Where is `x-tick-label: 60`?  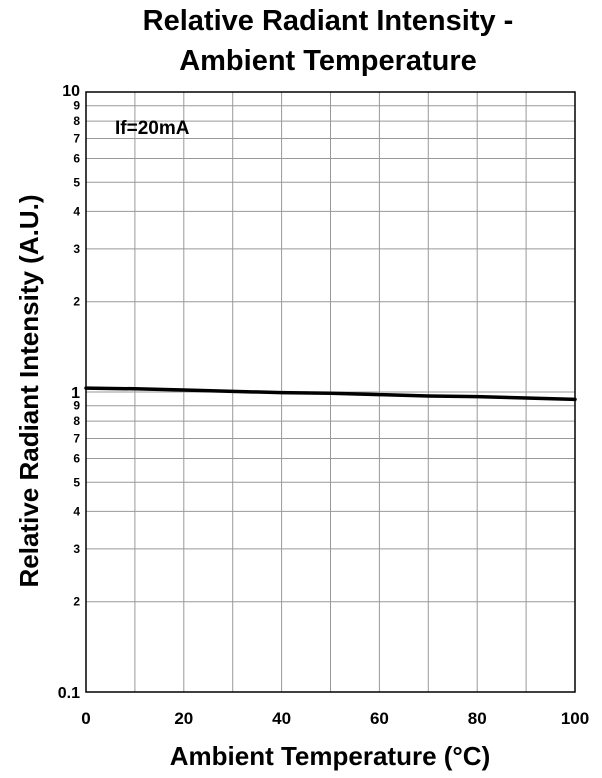 x-tick-label: 60 is located at coordinates (379, 718).